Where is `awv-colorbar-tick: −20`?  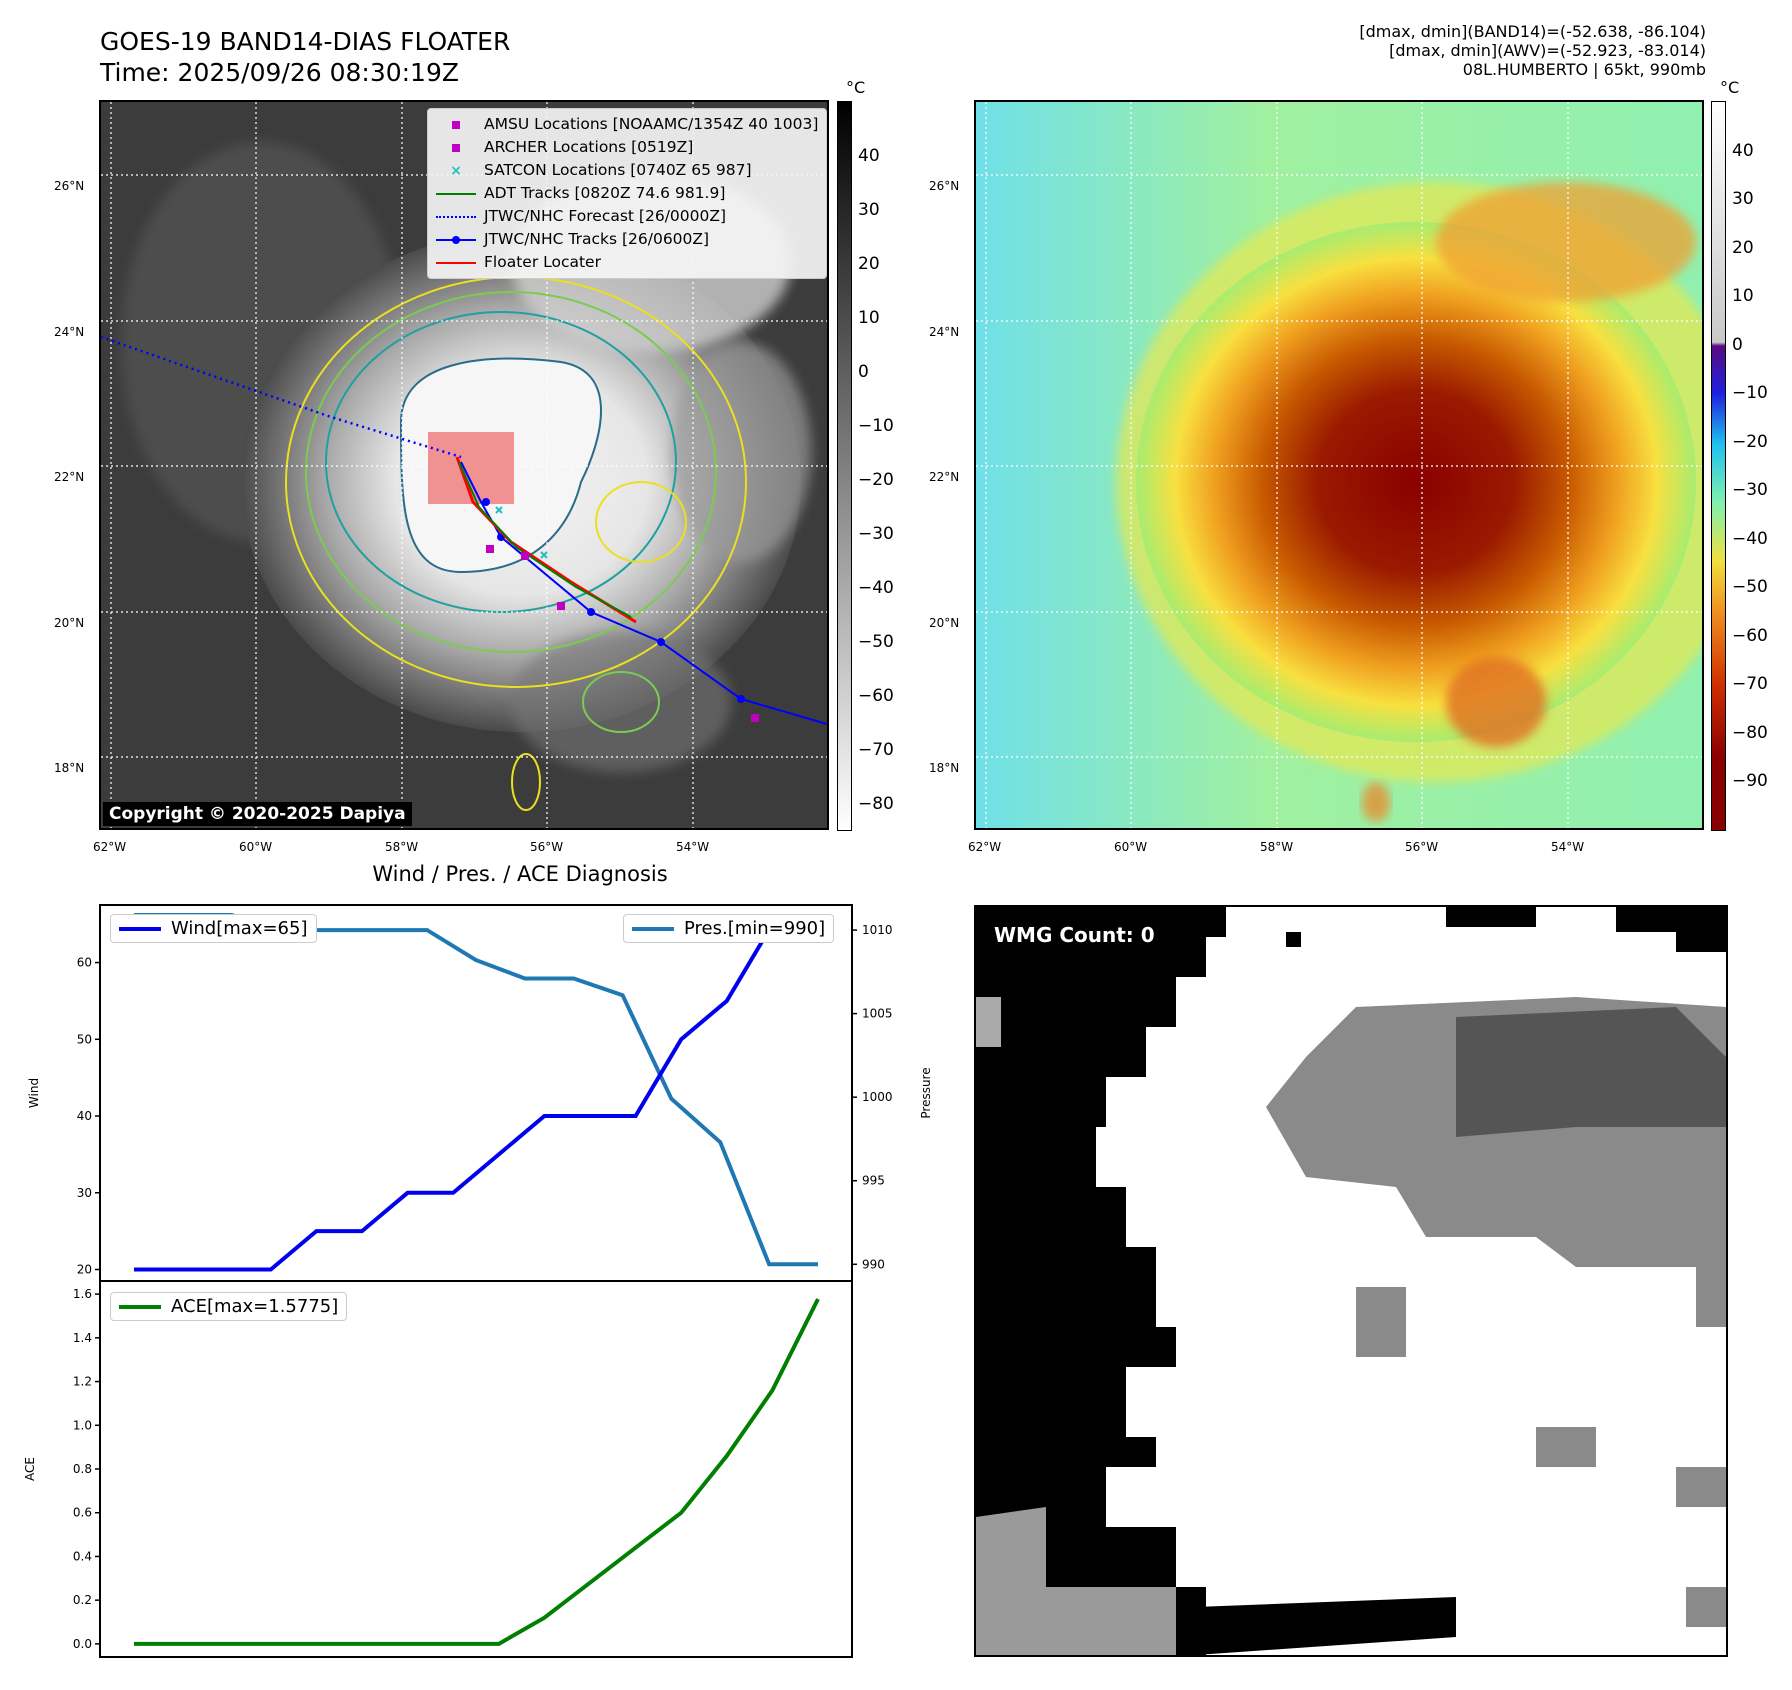
awv-colorbar-tick: −20 is located at coordinates (1750, 442).